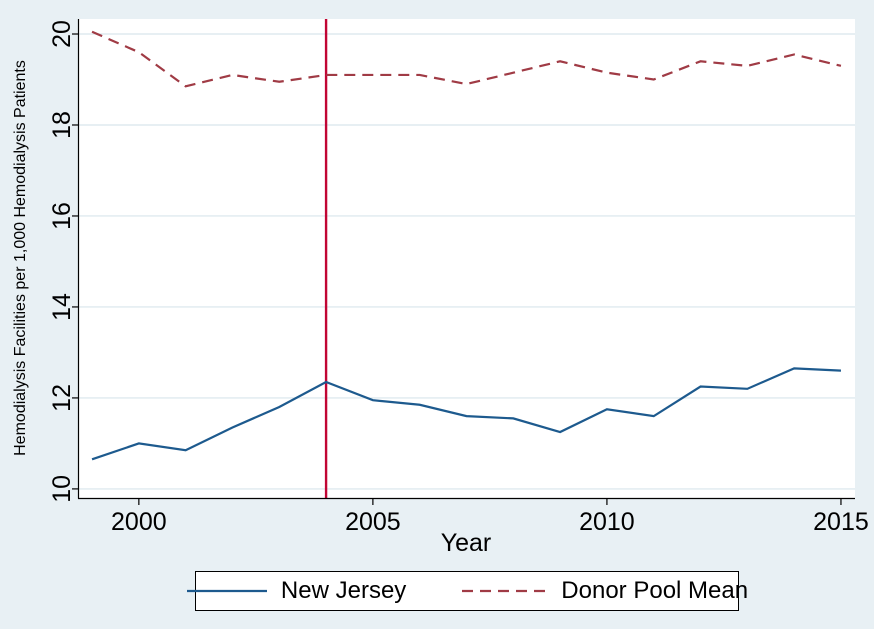  What do you see at coordinates (139, 522) in the screenshot?
I see `x-tick-label: 2000` at bounding box center [139, 522].